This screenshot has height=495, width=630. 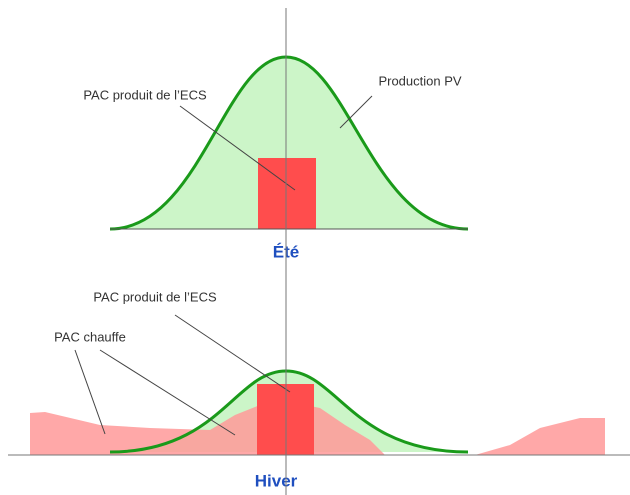 What do you see at coordinates (540, 436) in the screenshot?
I see `heating-area` at bounding box center [540, 436].